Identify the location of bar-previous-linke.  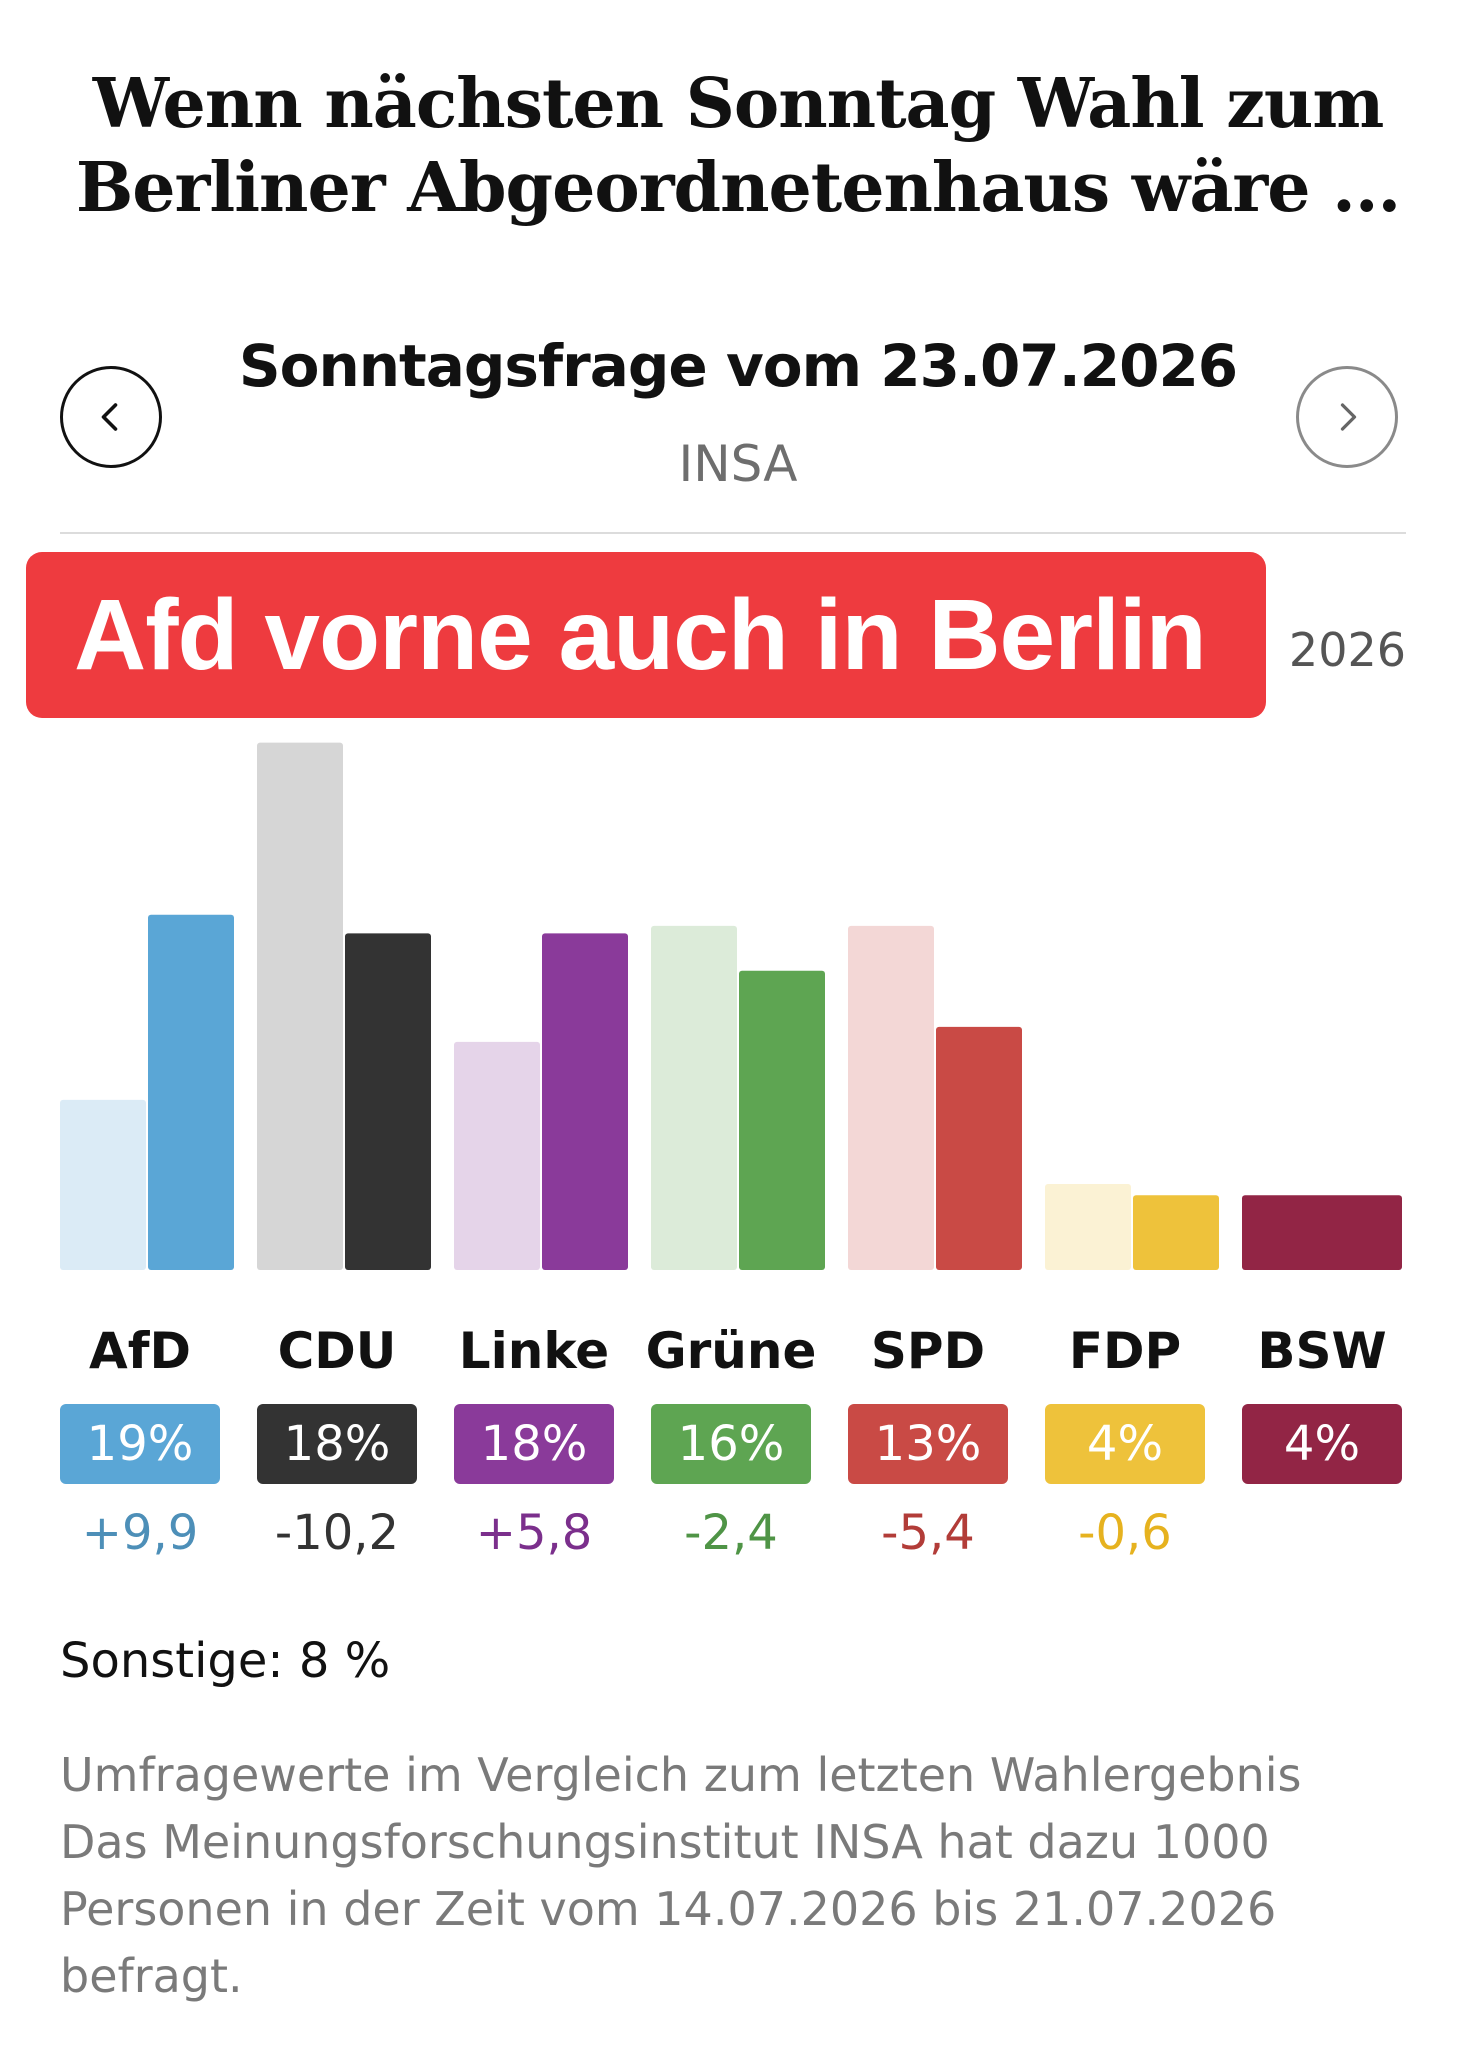
(497, 1155).